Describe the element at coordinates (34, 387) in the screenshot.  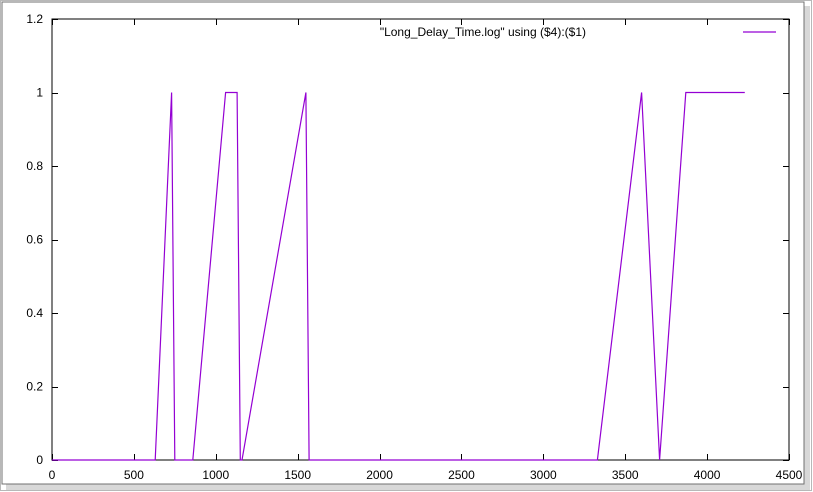
I see `y-tick-label: 0.2` at that location.